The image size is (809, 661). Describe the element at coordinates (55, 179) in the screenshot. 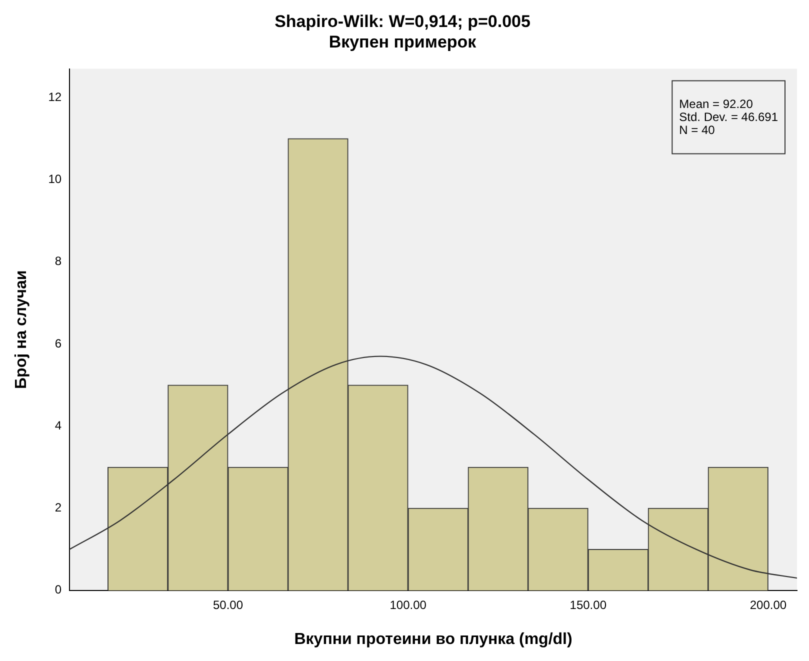

I see `y-tick-label: 10` at that location.